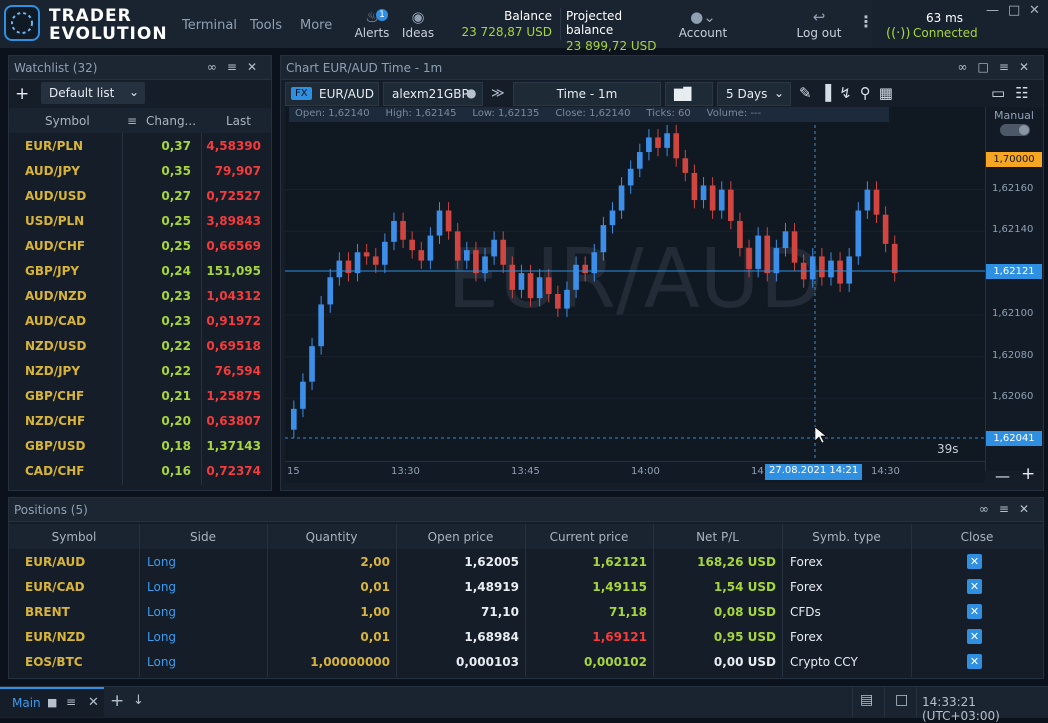 The width and height of the screenshot is (1048, 723). I want to click on column-net-p-l: Net P/L, so click(717, 537).